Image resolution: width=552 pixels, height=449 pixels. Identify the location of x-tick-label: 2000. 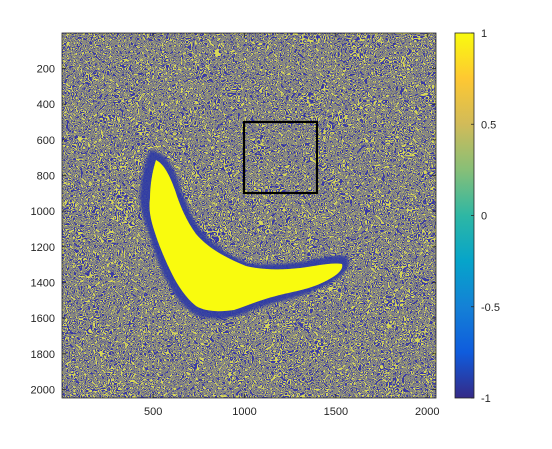
(427, 412).